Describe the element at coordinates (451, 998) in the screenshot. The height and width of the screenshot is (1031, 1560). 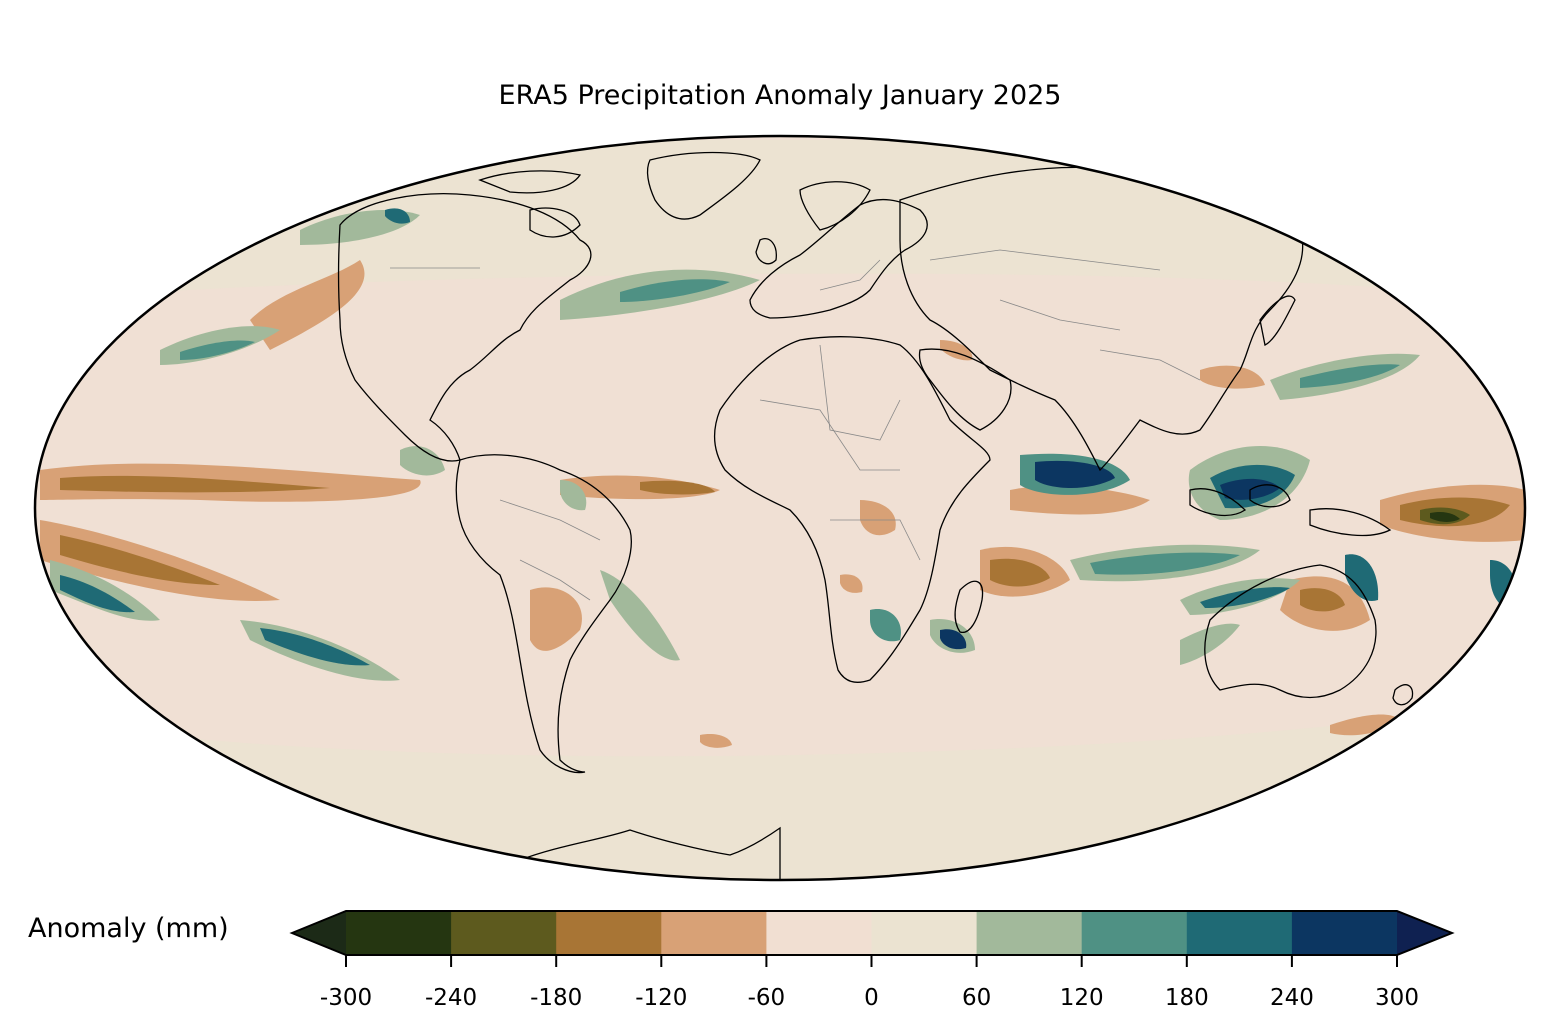
I see `colorbar-tick-label: -240` at that location.